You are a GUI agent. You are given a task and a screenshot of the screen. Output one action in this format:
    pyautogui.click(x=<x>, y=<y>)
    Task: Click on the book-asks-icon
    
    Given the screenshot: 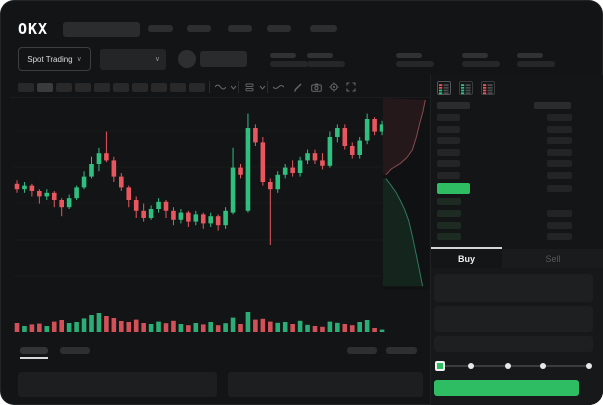 What is the action you would take?
    pyautogui.click(x=488, y=88)
    